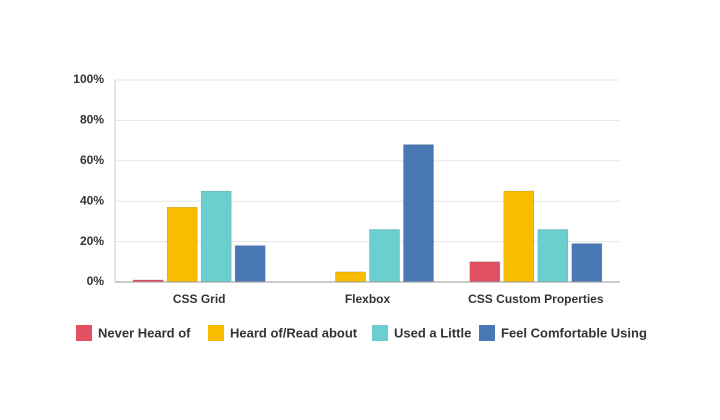 This screenshot has width=720, height=420. Describe the element at coordinates (144, 332) in the screenshot. I see `legend-text: Never Heard of` at that location.